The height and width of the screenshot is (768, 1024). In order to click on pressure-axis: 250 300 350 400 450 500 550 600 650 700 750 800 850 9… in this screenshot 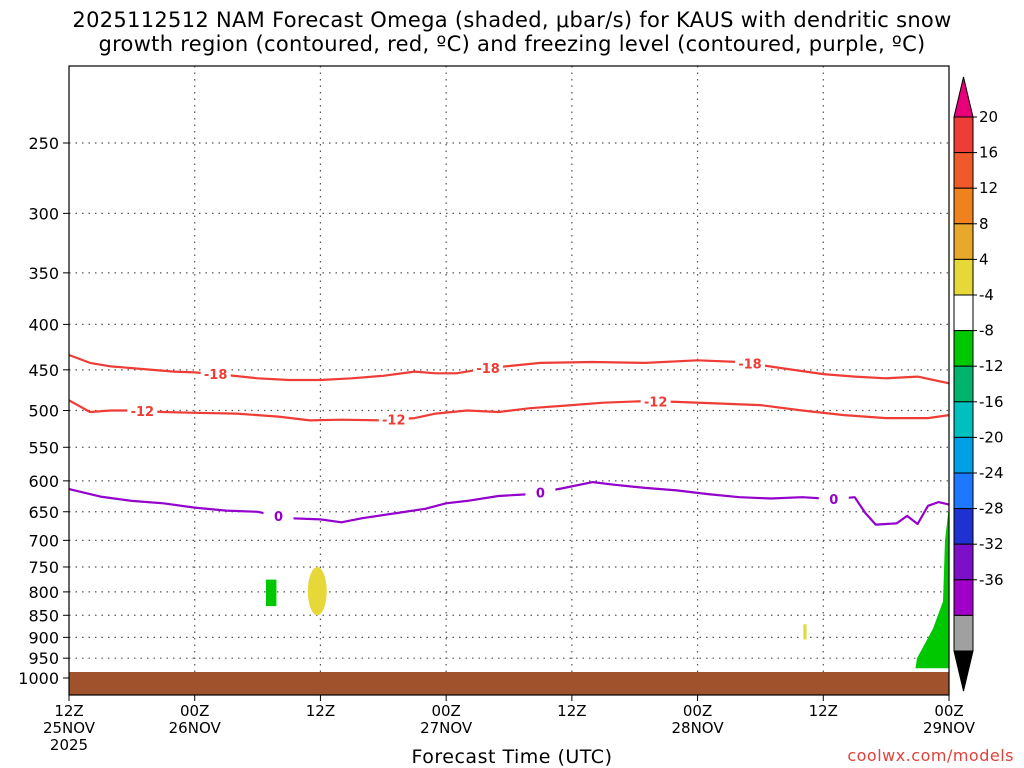, I will do `click(43, 411)`.